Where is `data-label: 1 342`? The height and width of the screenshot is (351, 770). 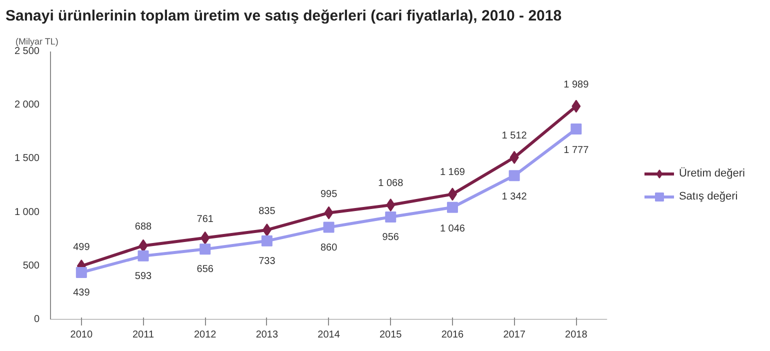 data-label: 1 342 is located at coordinates (515, 197).